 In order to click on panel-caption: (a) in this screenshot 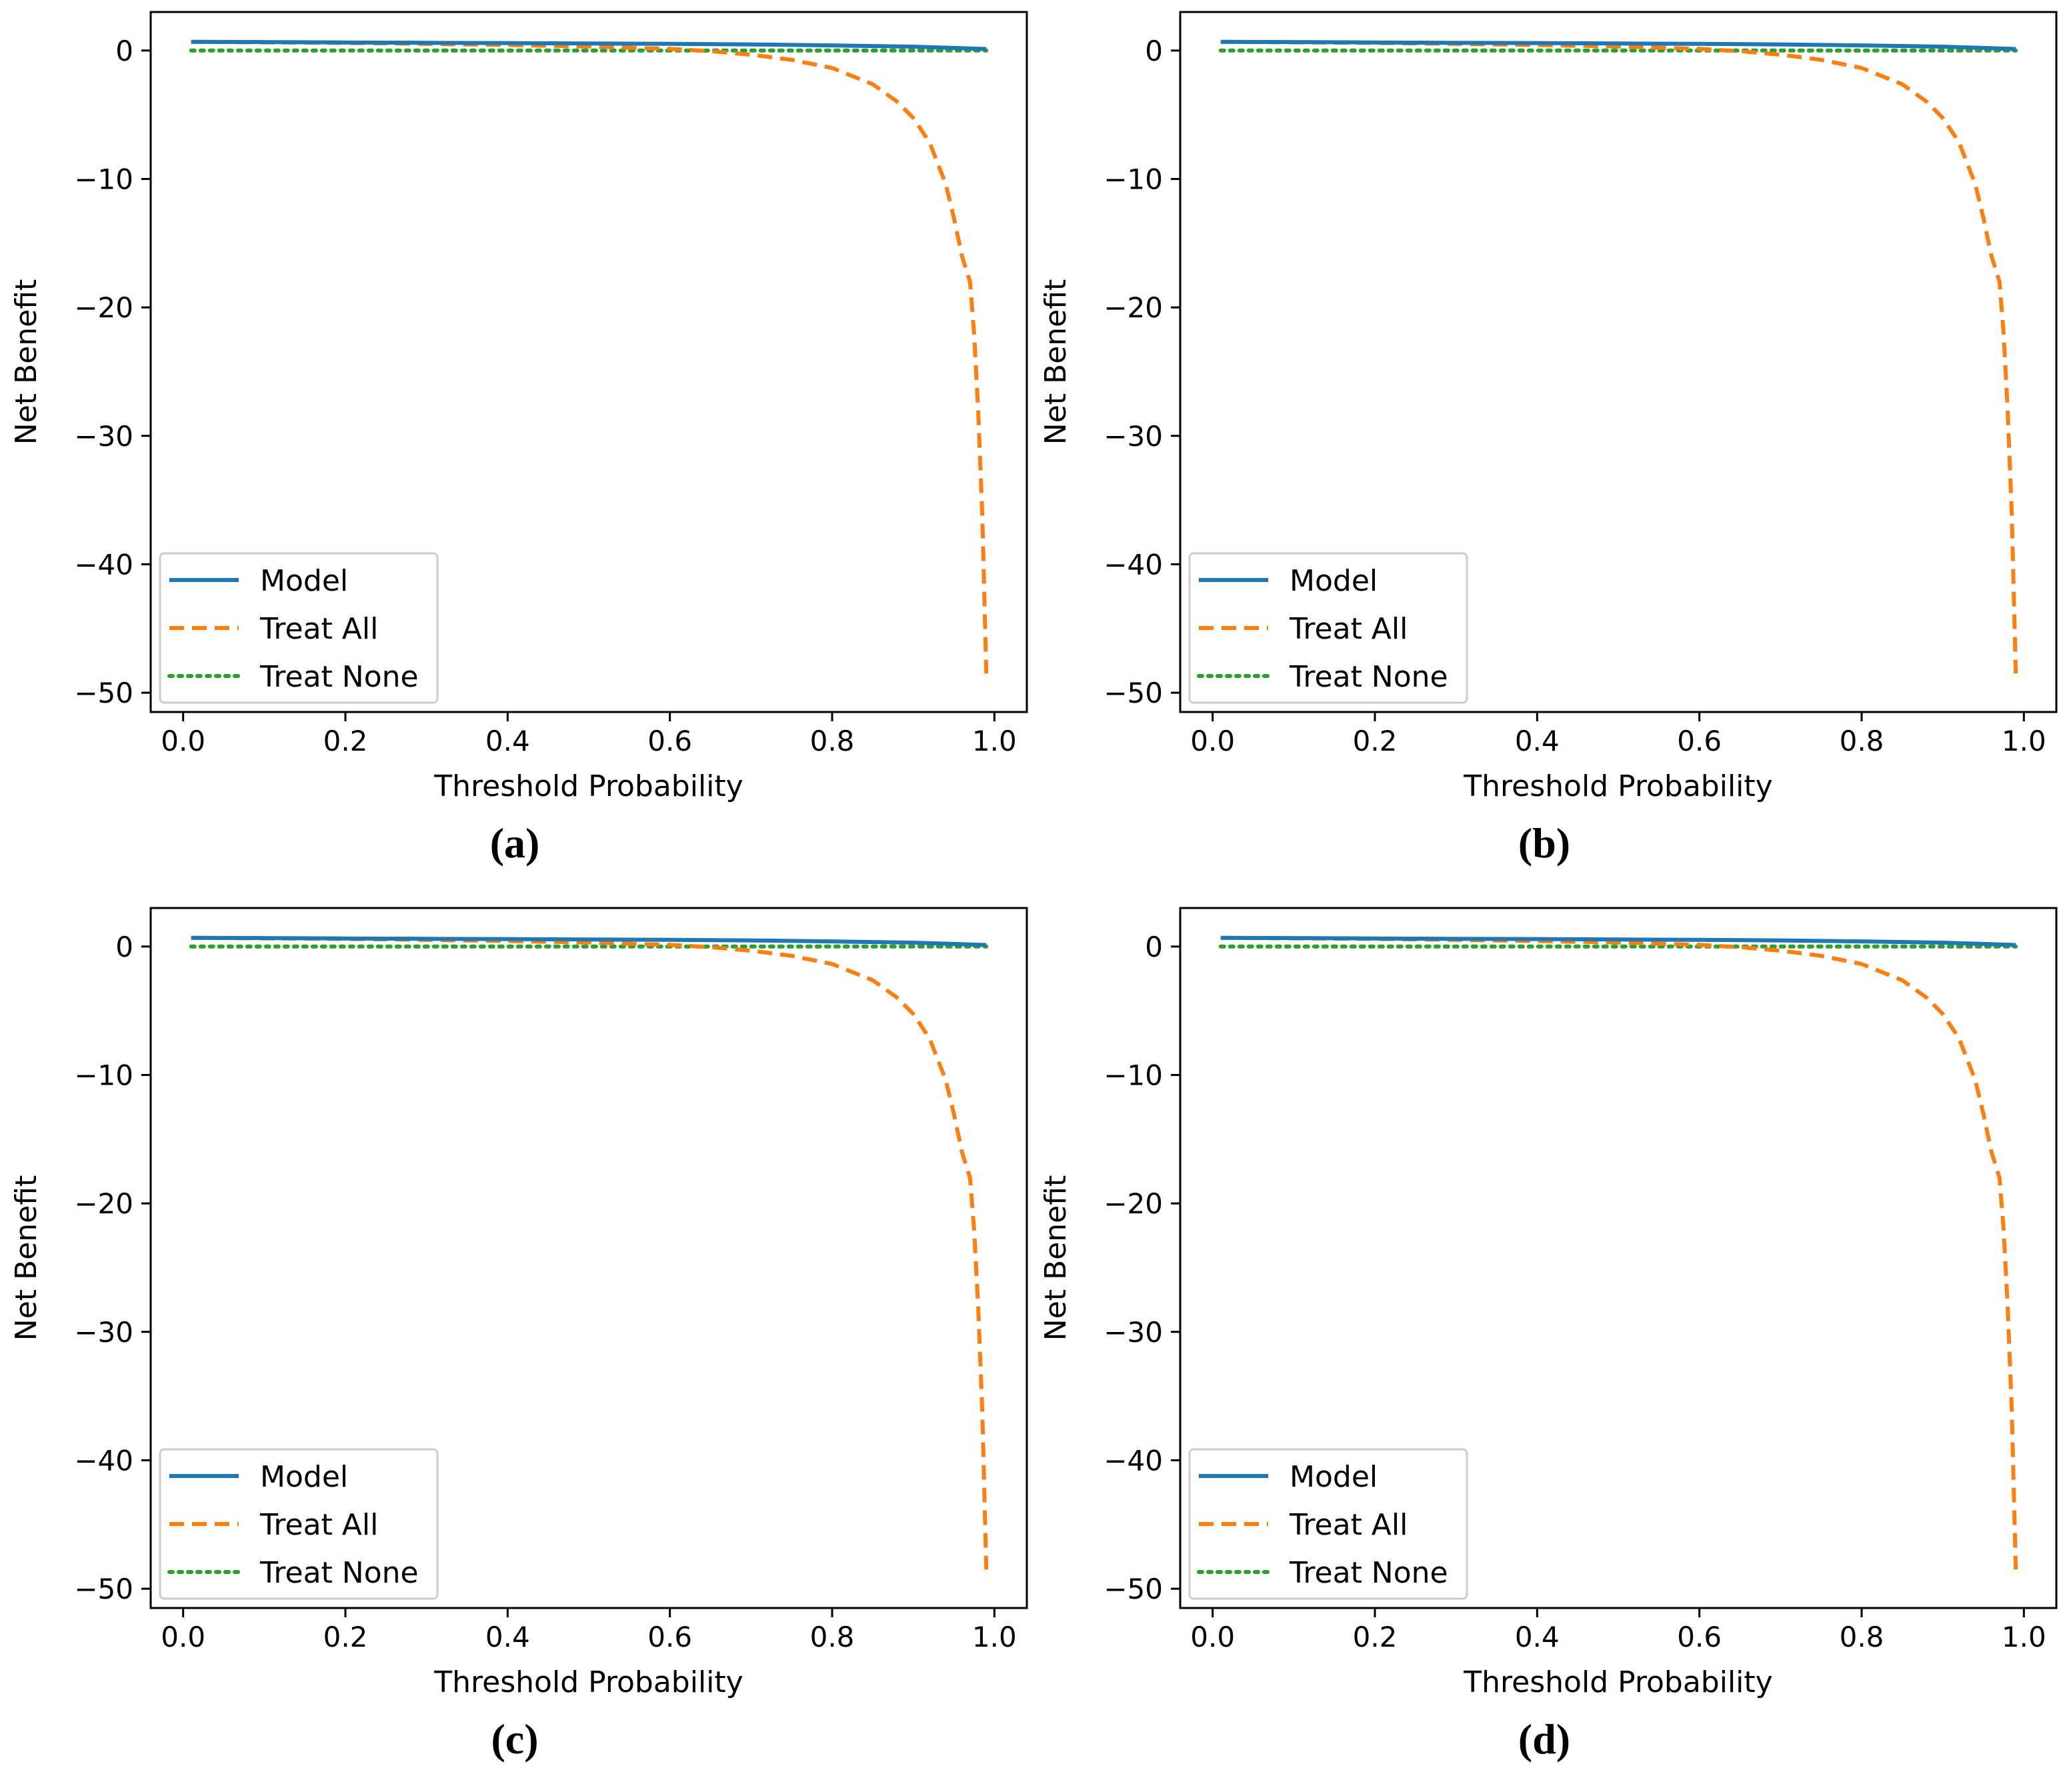, I will do `click(514, 843)`.